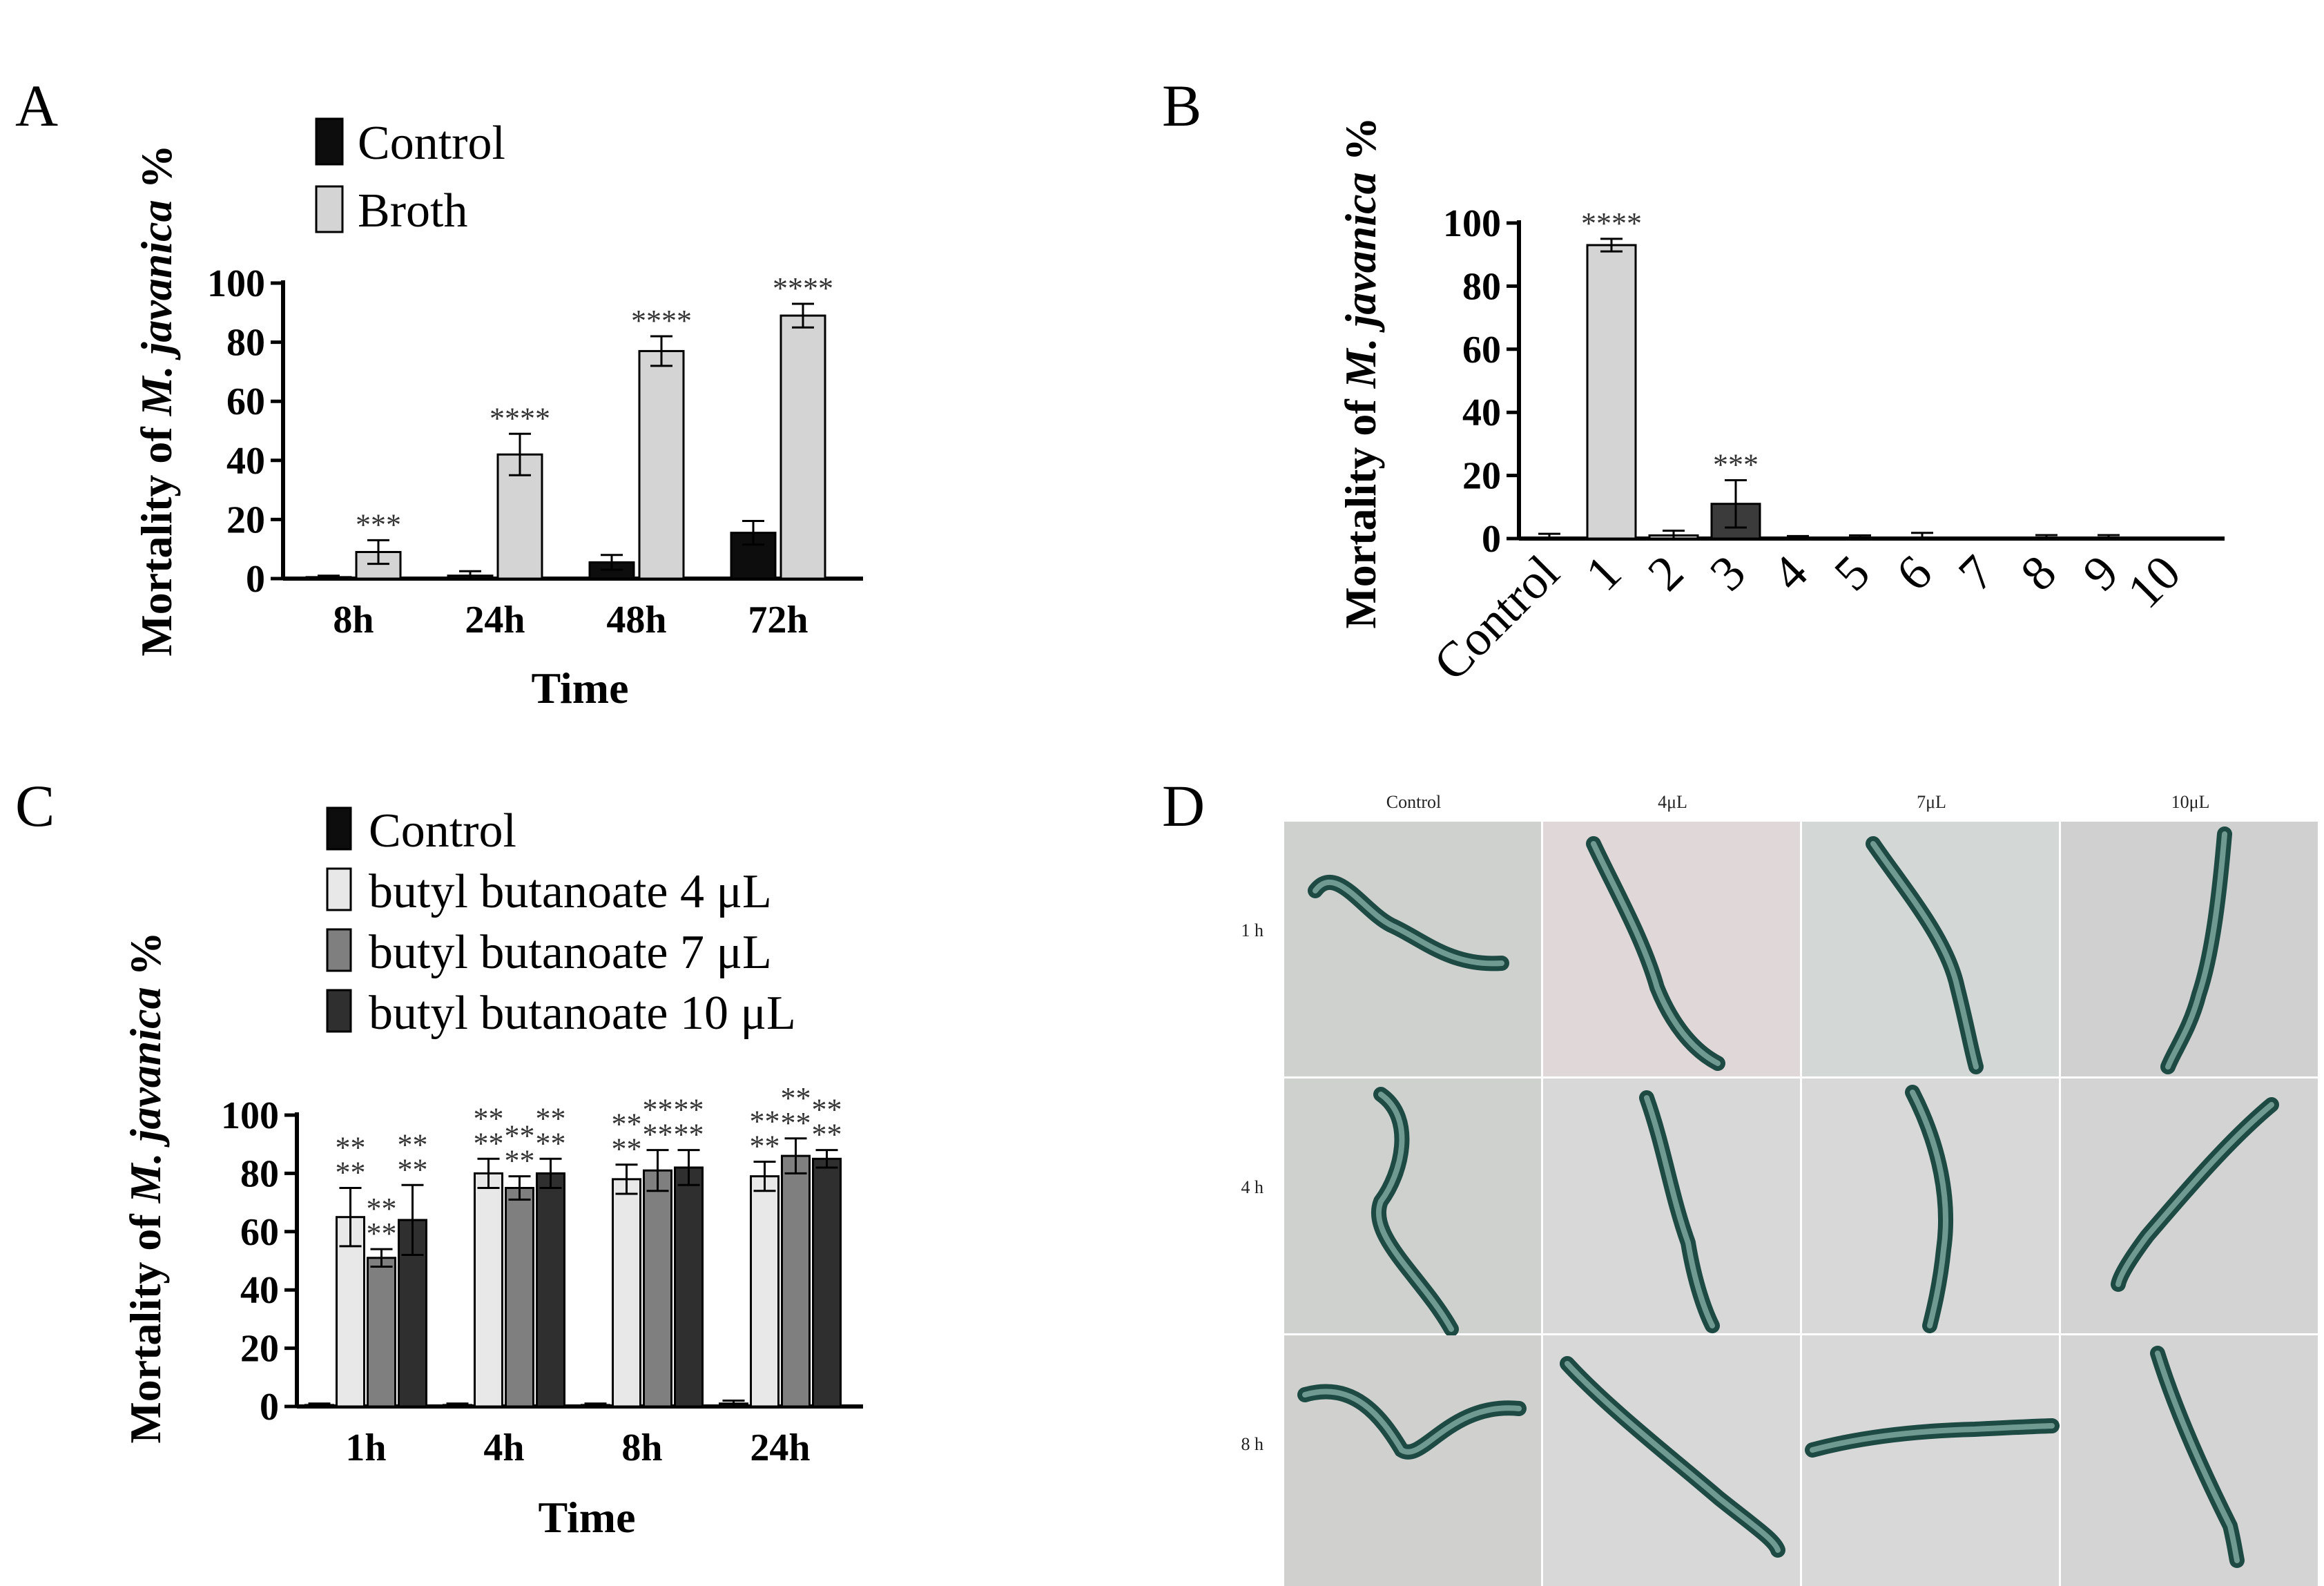  Describe the element at coordinates (1360, 372) in the screenshot. I see `panel-b-y-axis-title: Mortality of M. javanica %` at that location.